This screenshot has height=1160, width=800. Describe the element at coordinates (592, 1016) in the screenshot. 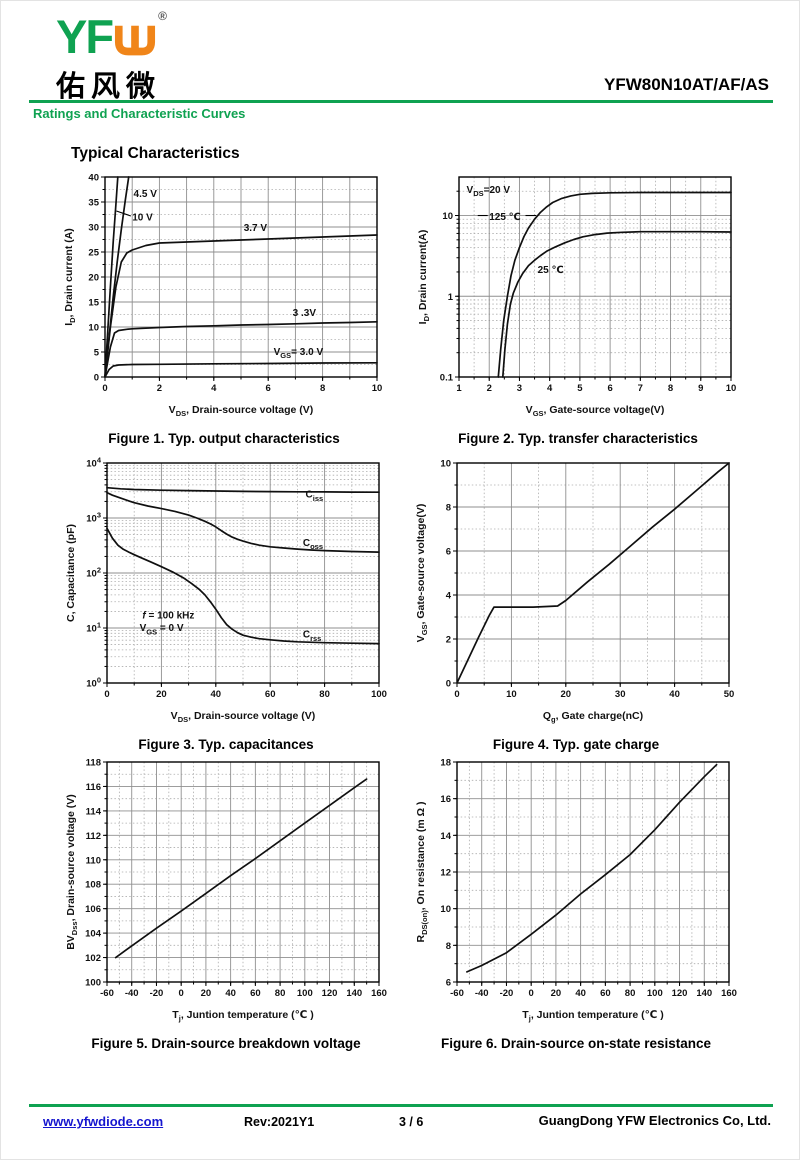

I see `svg-text: Tj, Juntion temperature (℃ )` at that location.